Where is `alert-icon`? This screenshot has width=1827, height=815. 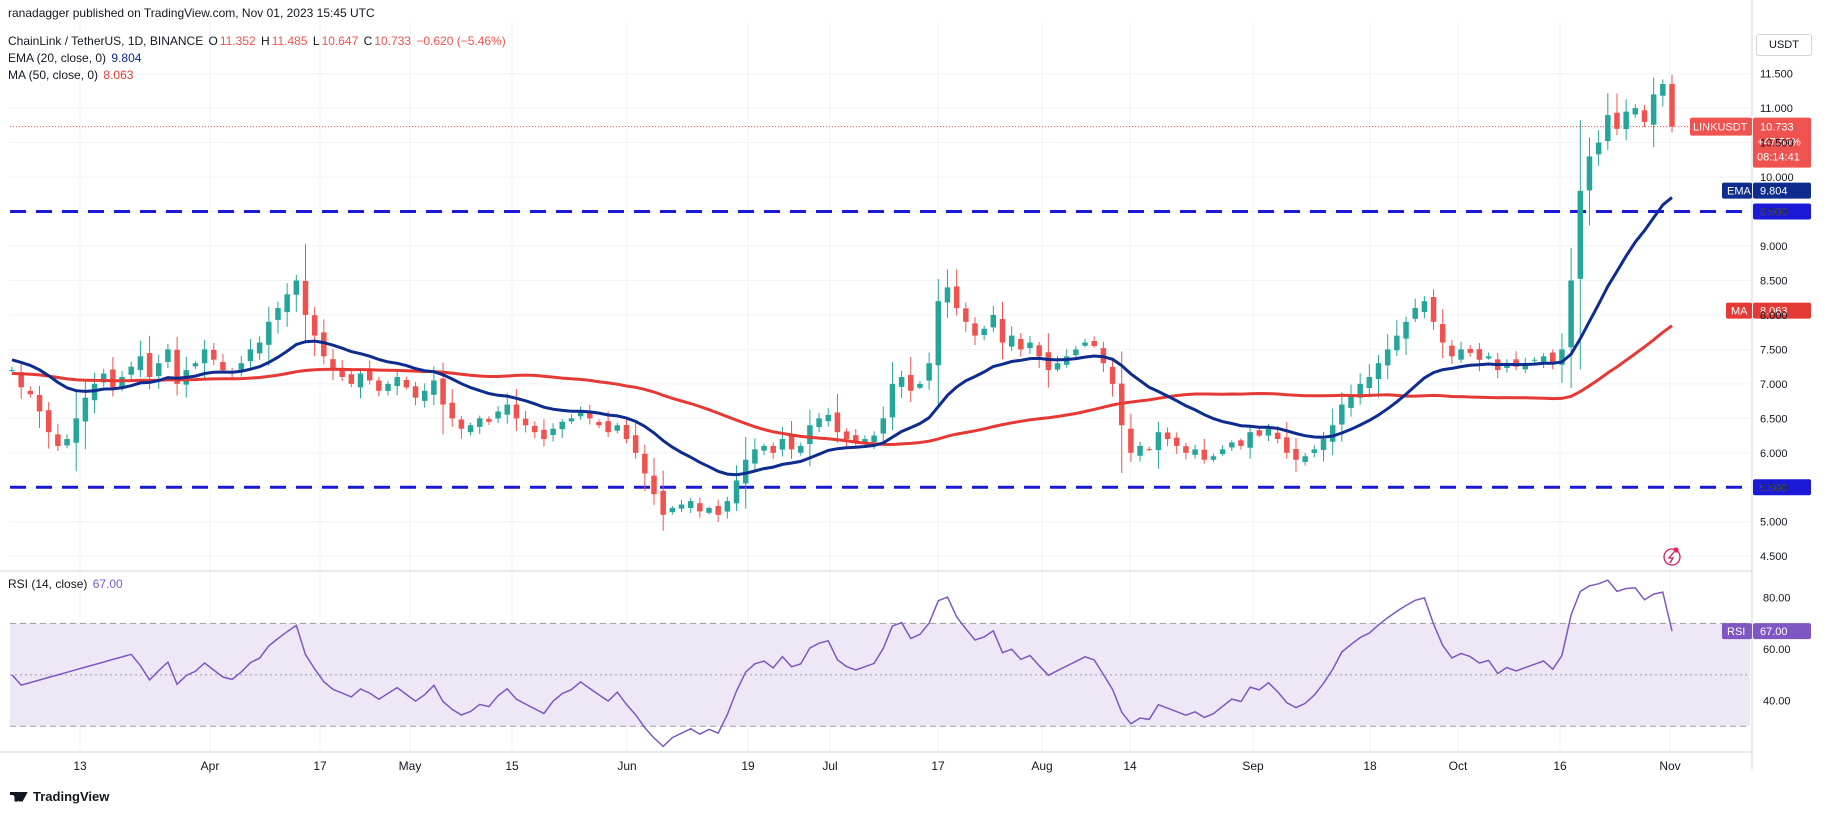 alert-icon is located at coordinates (1672, 556).